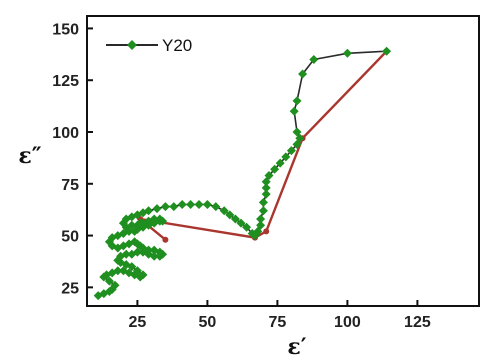  What do you see at coordinates (65, 81) in the screenshot?
I see `y-tick-label: 125` at bounding box center [65, 81].